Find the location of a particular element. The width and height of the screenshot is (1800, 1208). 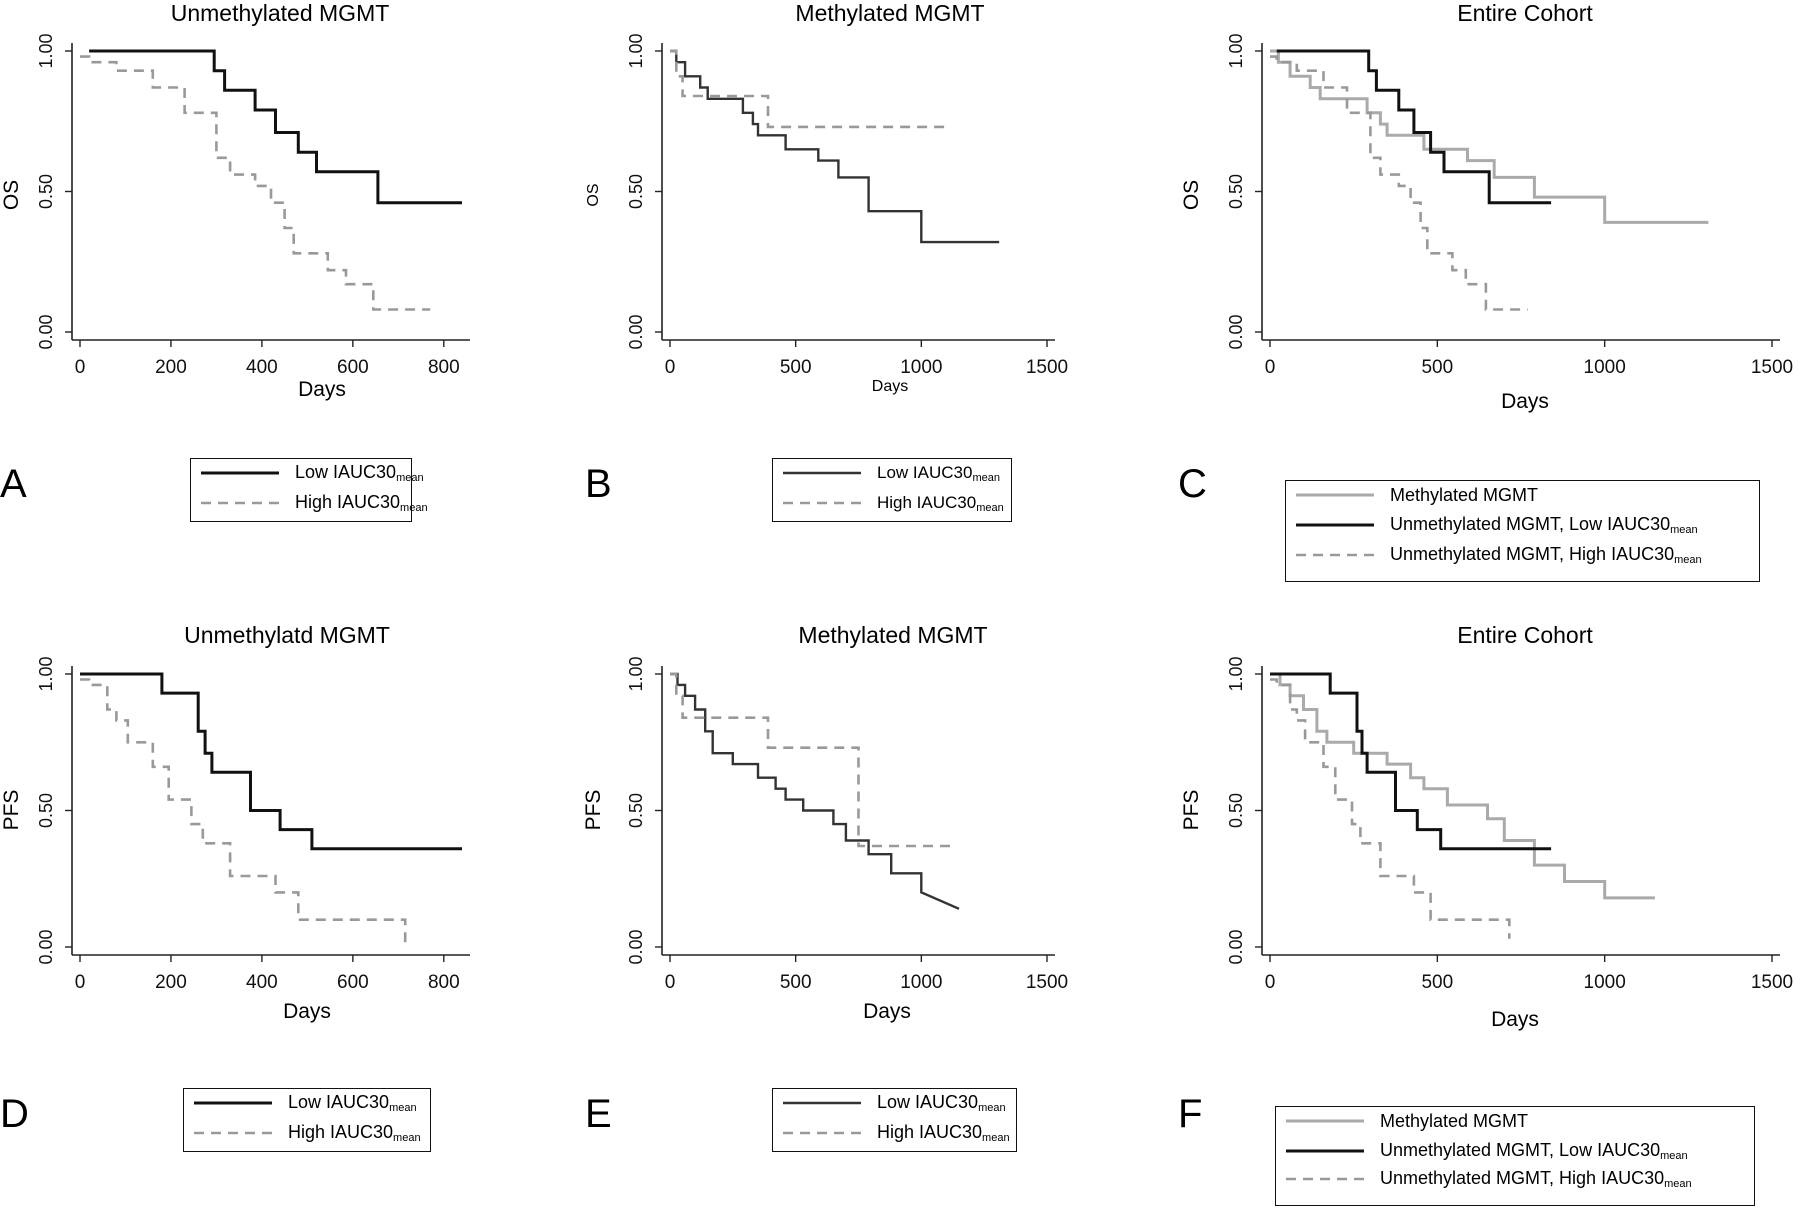

legend-label-text: Methylated MGMT is located at coordinates (1454, 1120).